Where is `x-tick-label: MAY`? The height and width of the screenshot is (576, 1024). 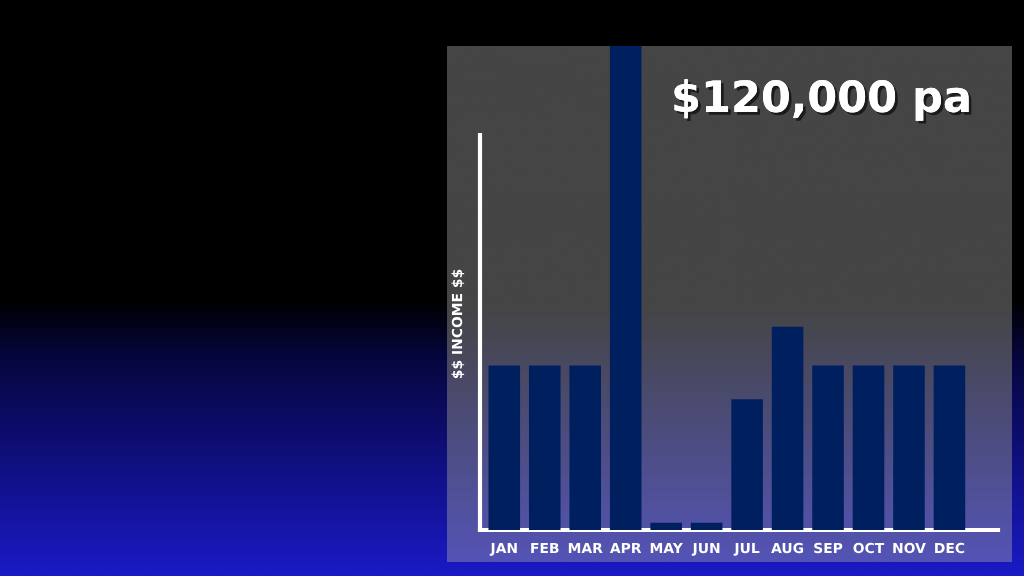 x-tick-label: MAY is located at coordinates (666, 548).